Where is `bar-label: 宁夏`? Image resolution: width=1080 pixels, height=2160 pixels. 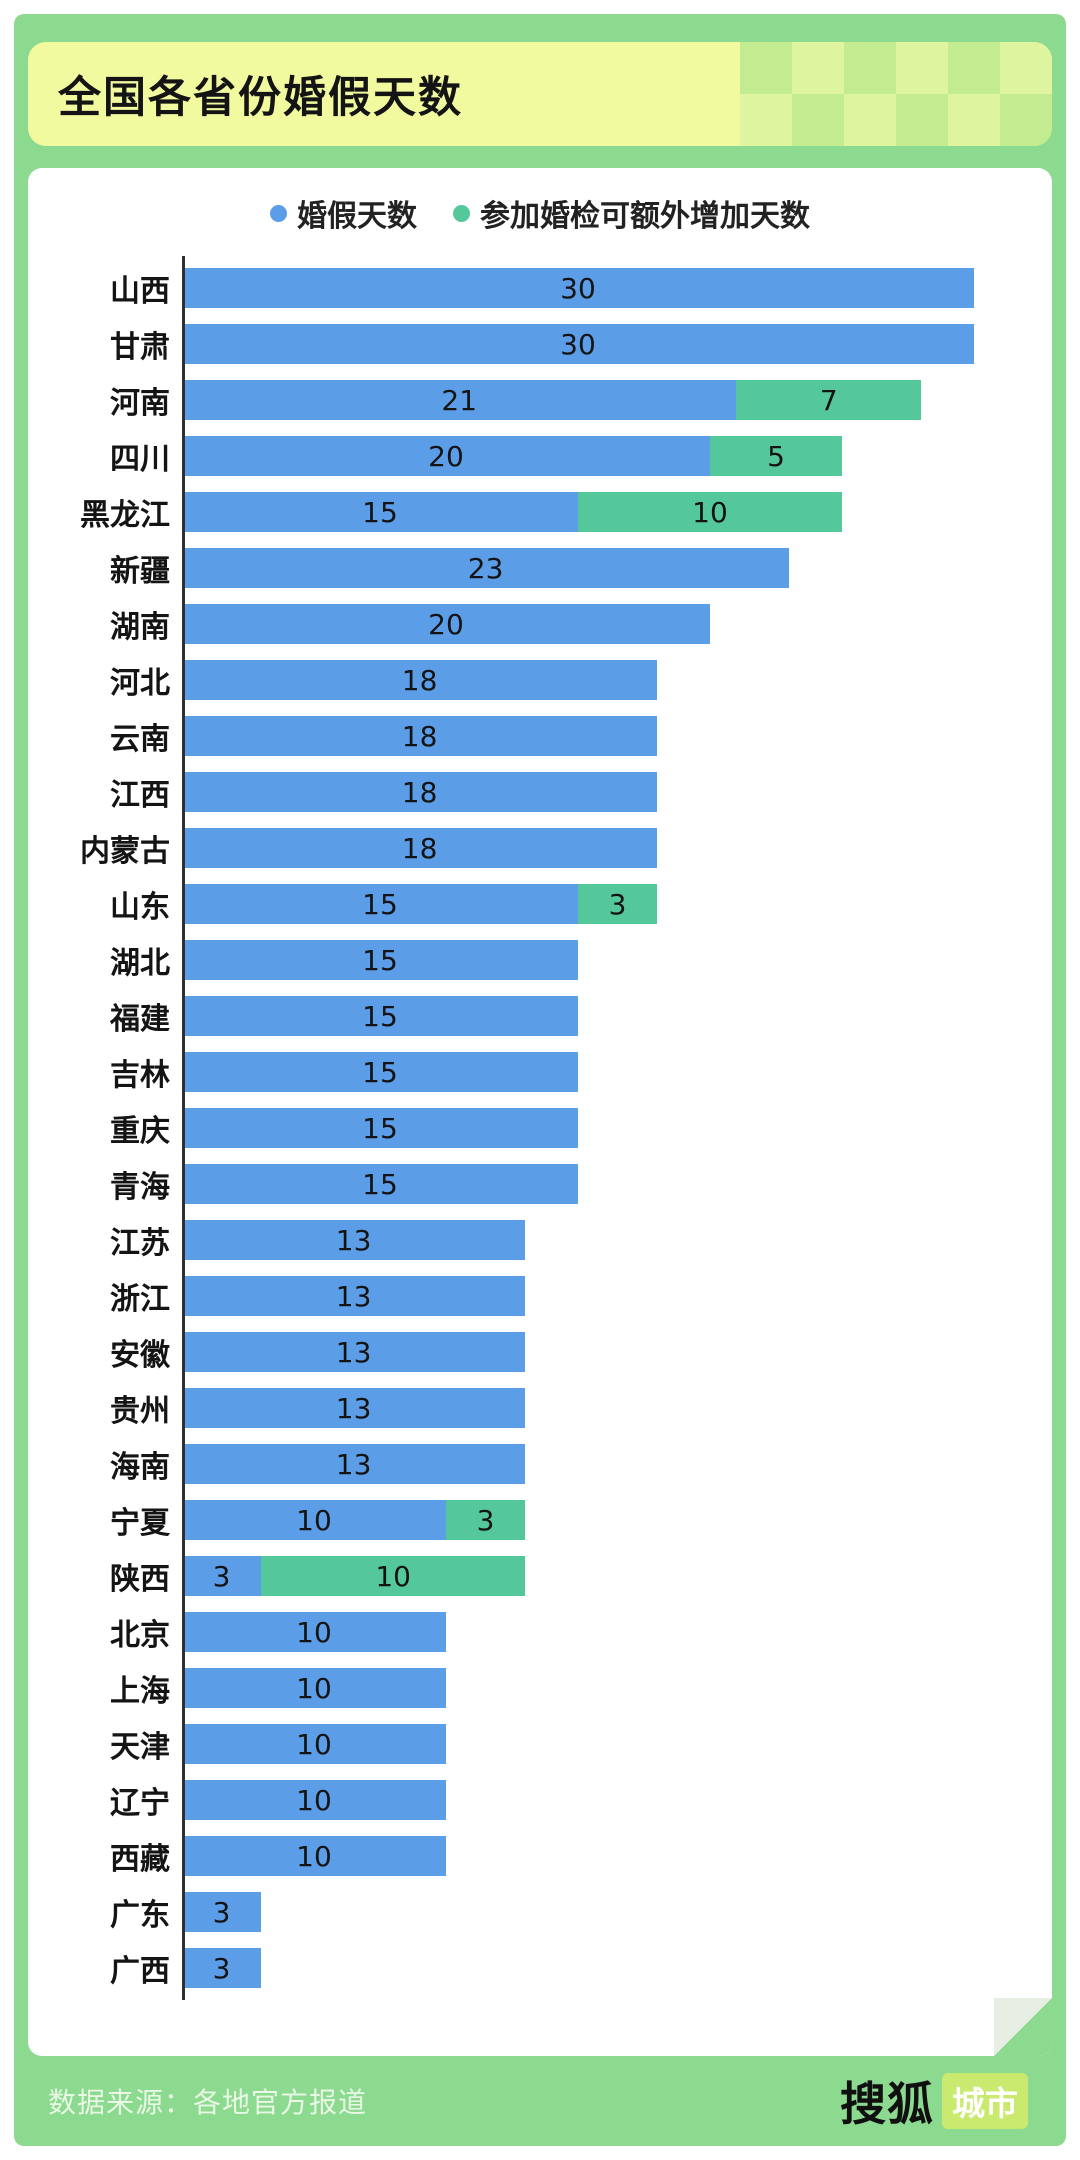
bar-label: 宁夏 is located at coordinates (140, 1523).